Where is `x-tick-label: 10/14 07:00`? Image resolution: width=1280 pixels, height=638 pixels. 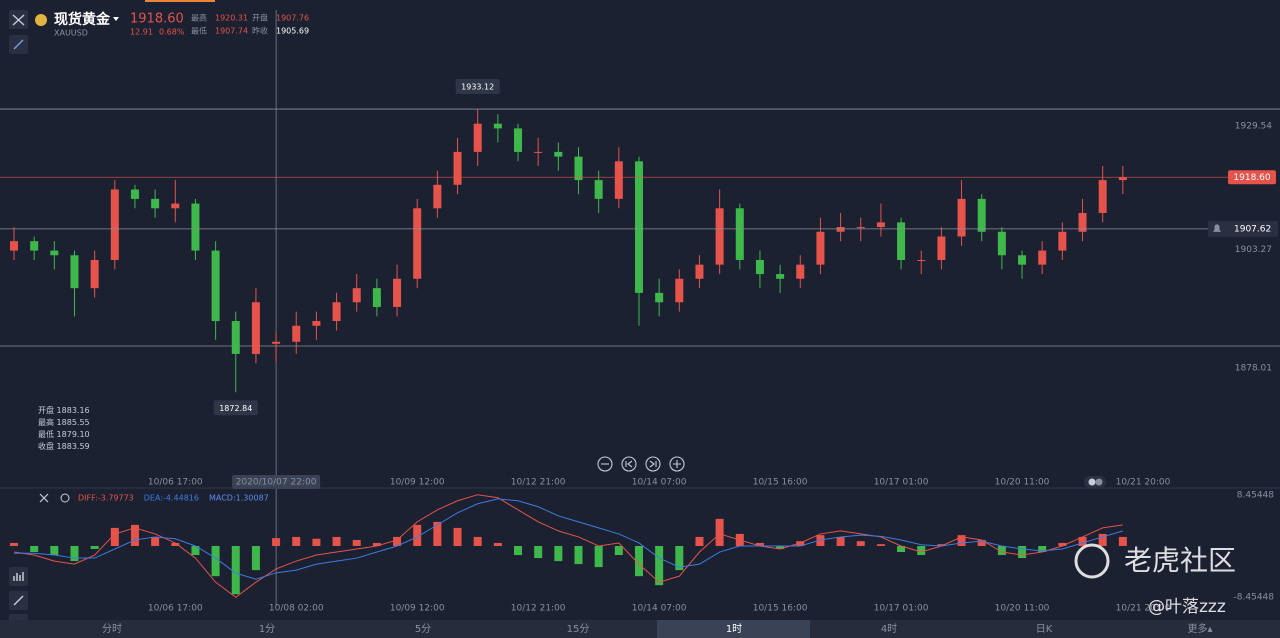
x-tick-label: 10/14 07:00 is located at coordinates (659, 483).